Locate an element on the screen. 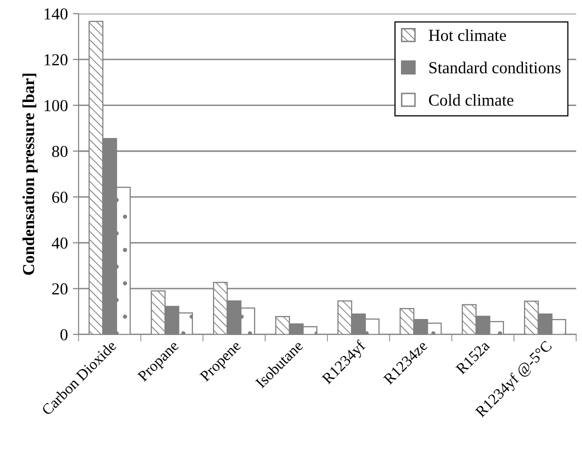 This screenshot has width=582, height=455. y-tick-label: 60 is located at coordinates (60, 197).